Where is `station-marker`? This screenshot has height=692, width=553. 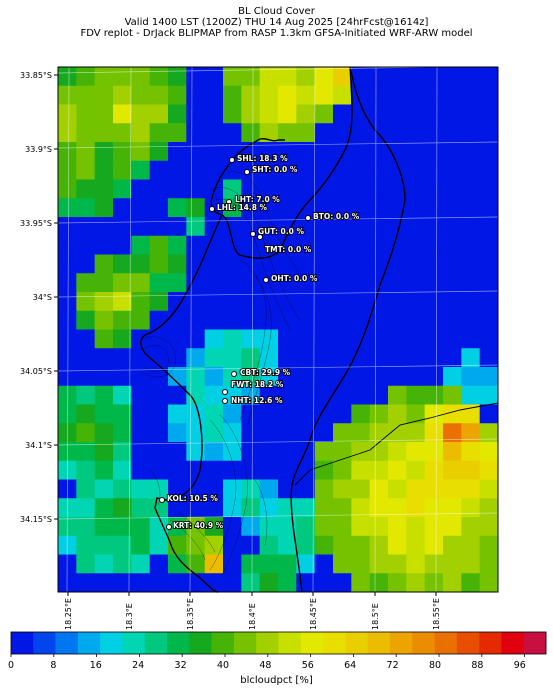
station-marker is located at coordinates (234, 374).